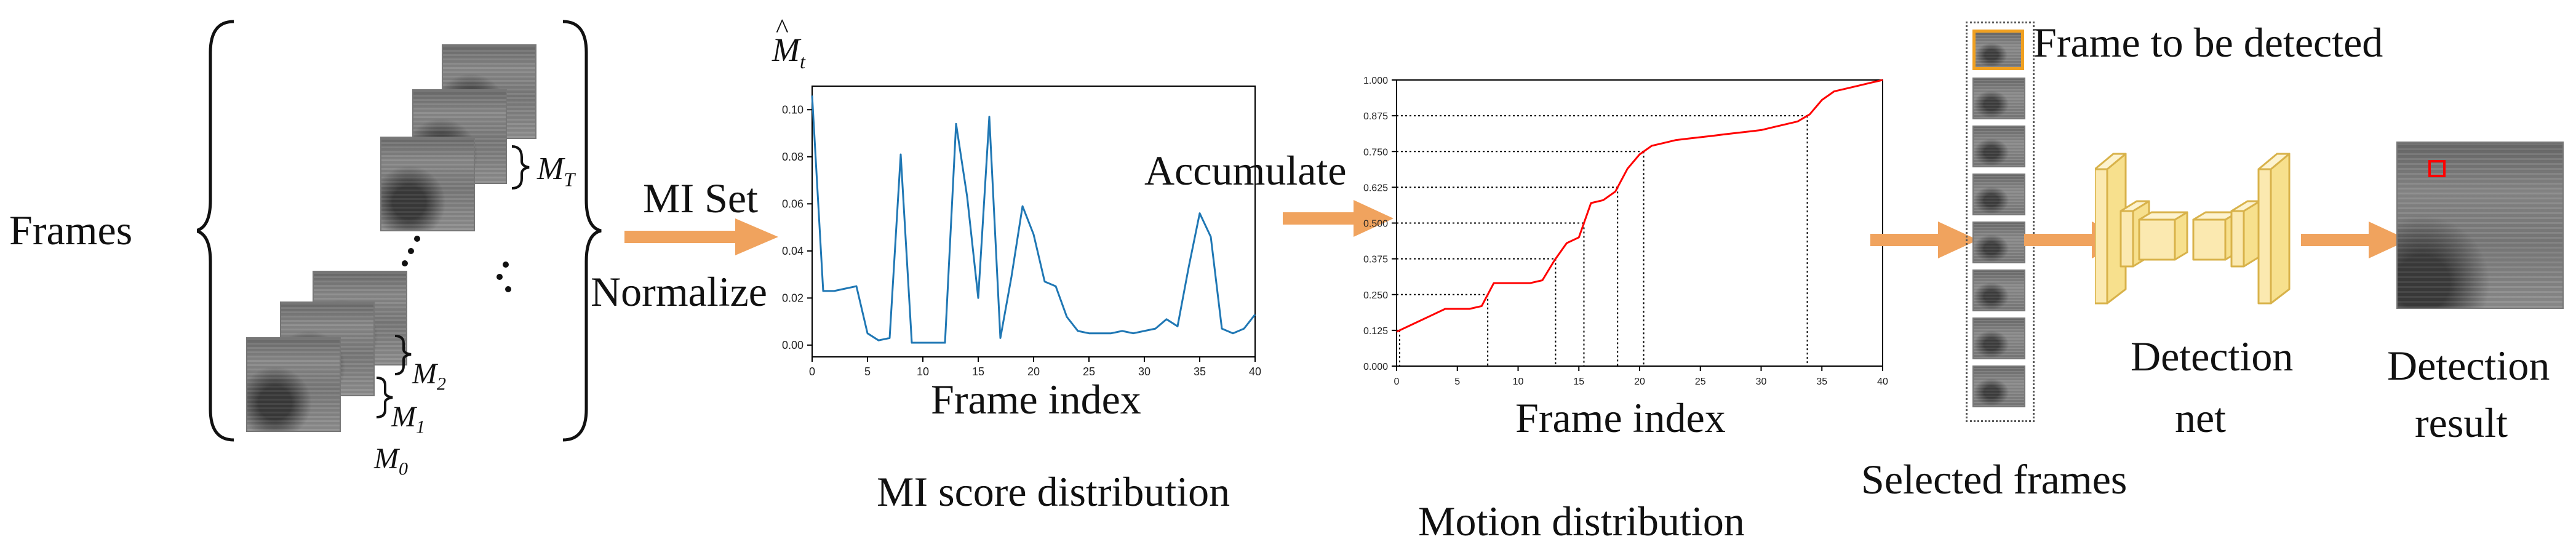 The width and height of the screenshot is (2576, 555). What do you see at coordinates (1375, 225) in the screenshot?
I see `y-tick-label: 0.500` at bounding box center [1375, 225].